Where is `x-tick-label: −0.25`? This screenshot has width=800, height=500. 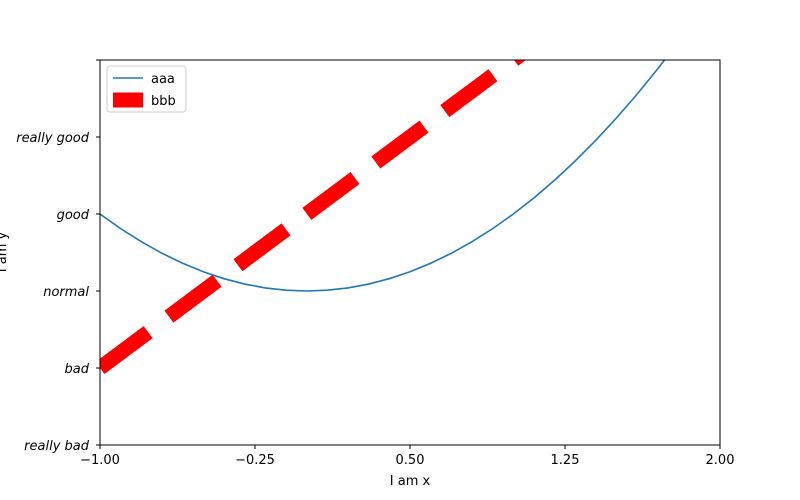 x-tick-label: −0.25 is located at coordinates (255, 460).